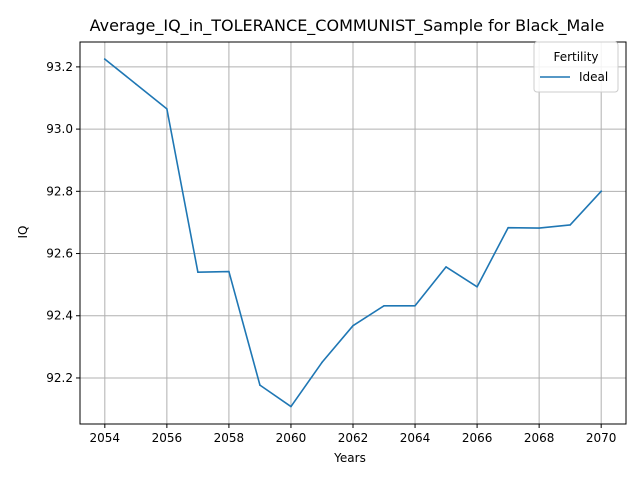 This screenshot has height=480, width=640. What do you see at coordinates (59, 316) in the screenshot?
I see `y-tick-label: 92.4` at bounding box center [59, 316].